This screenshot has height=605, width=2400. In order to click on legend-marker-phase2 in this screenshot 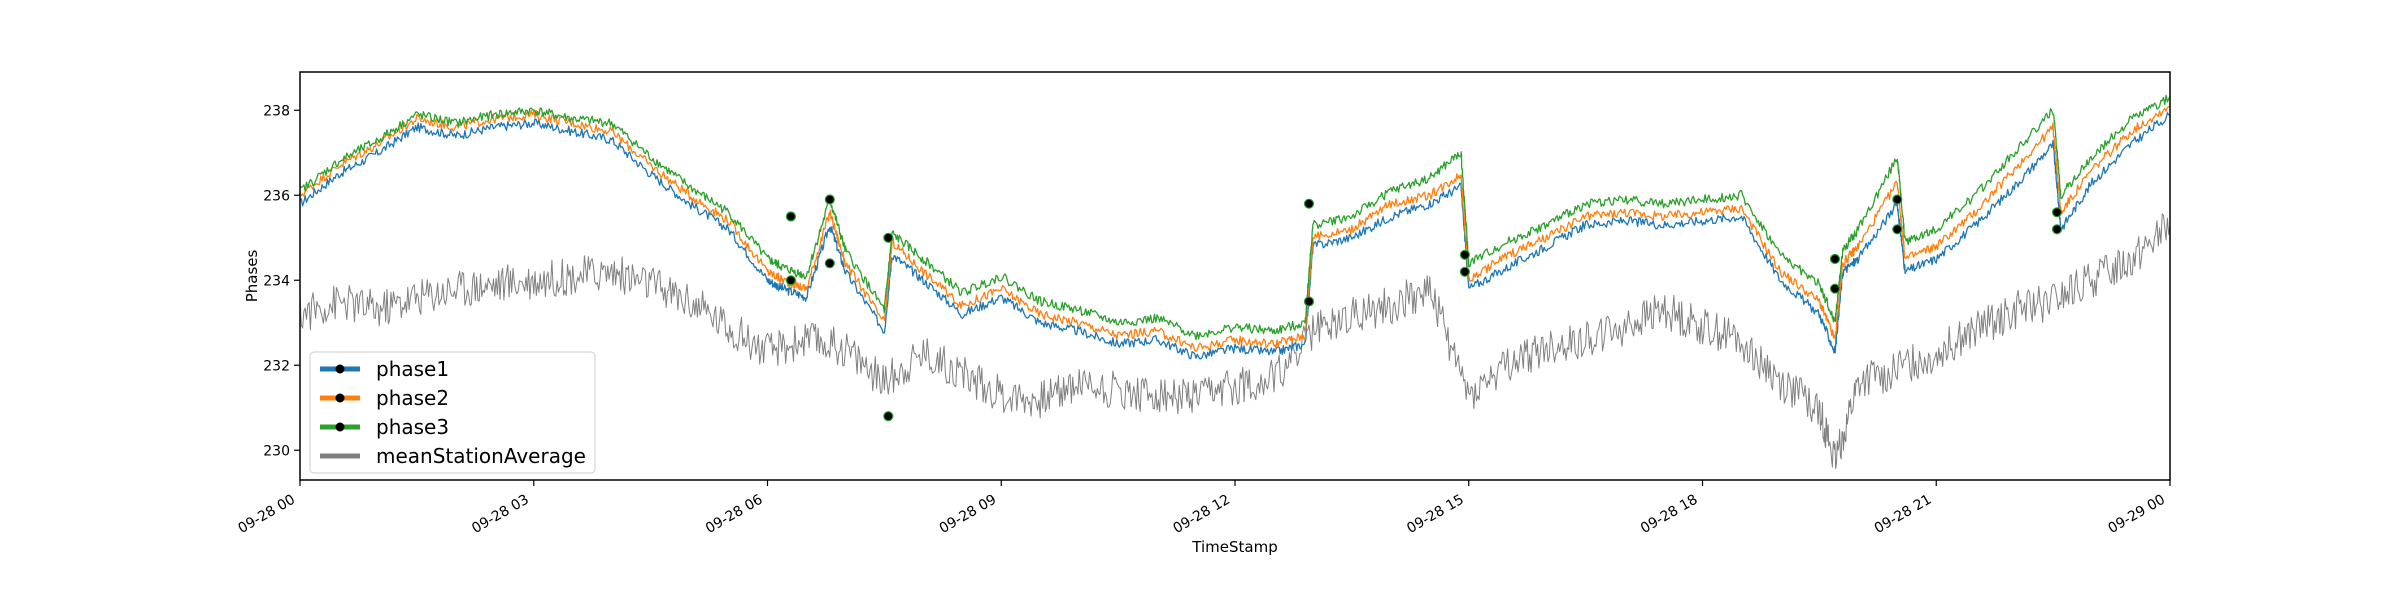, I will do `click(340, 398)`.